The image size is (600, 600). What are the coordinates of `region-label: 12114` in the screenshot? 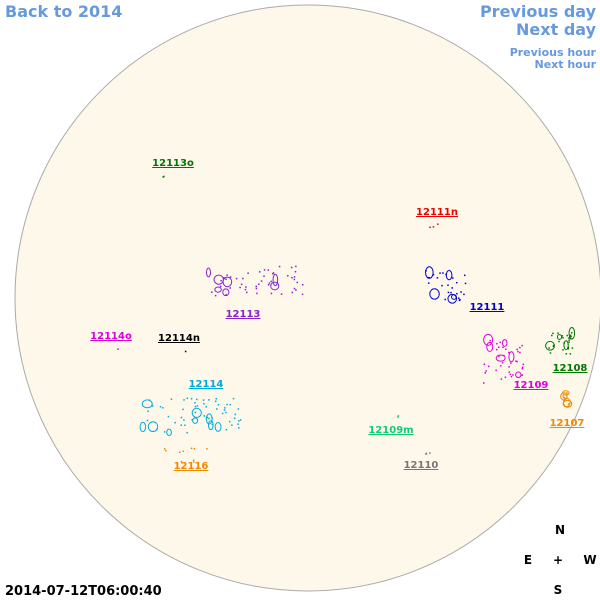 It's located at (206, 384).